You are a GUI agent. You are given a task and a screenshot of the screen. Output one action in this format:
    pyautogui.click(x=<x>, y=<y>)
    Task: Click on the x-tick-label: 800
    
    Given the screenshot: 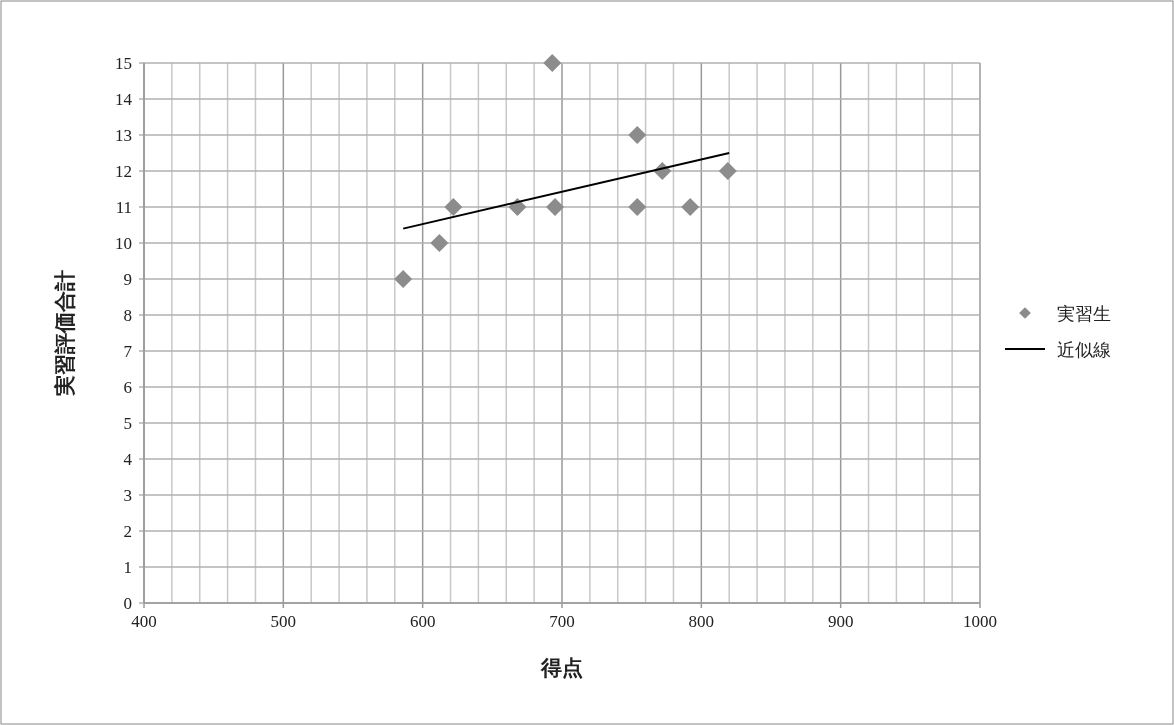 What is the action you would take?
    pyautogui.click(x=701, y=621)
    